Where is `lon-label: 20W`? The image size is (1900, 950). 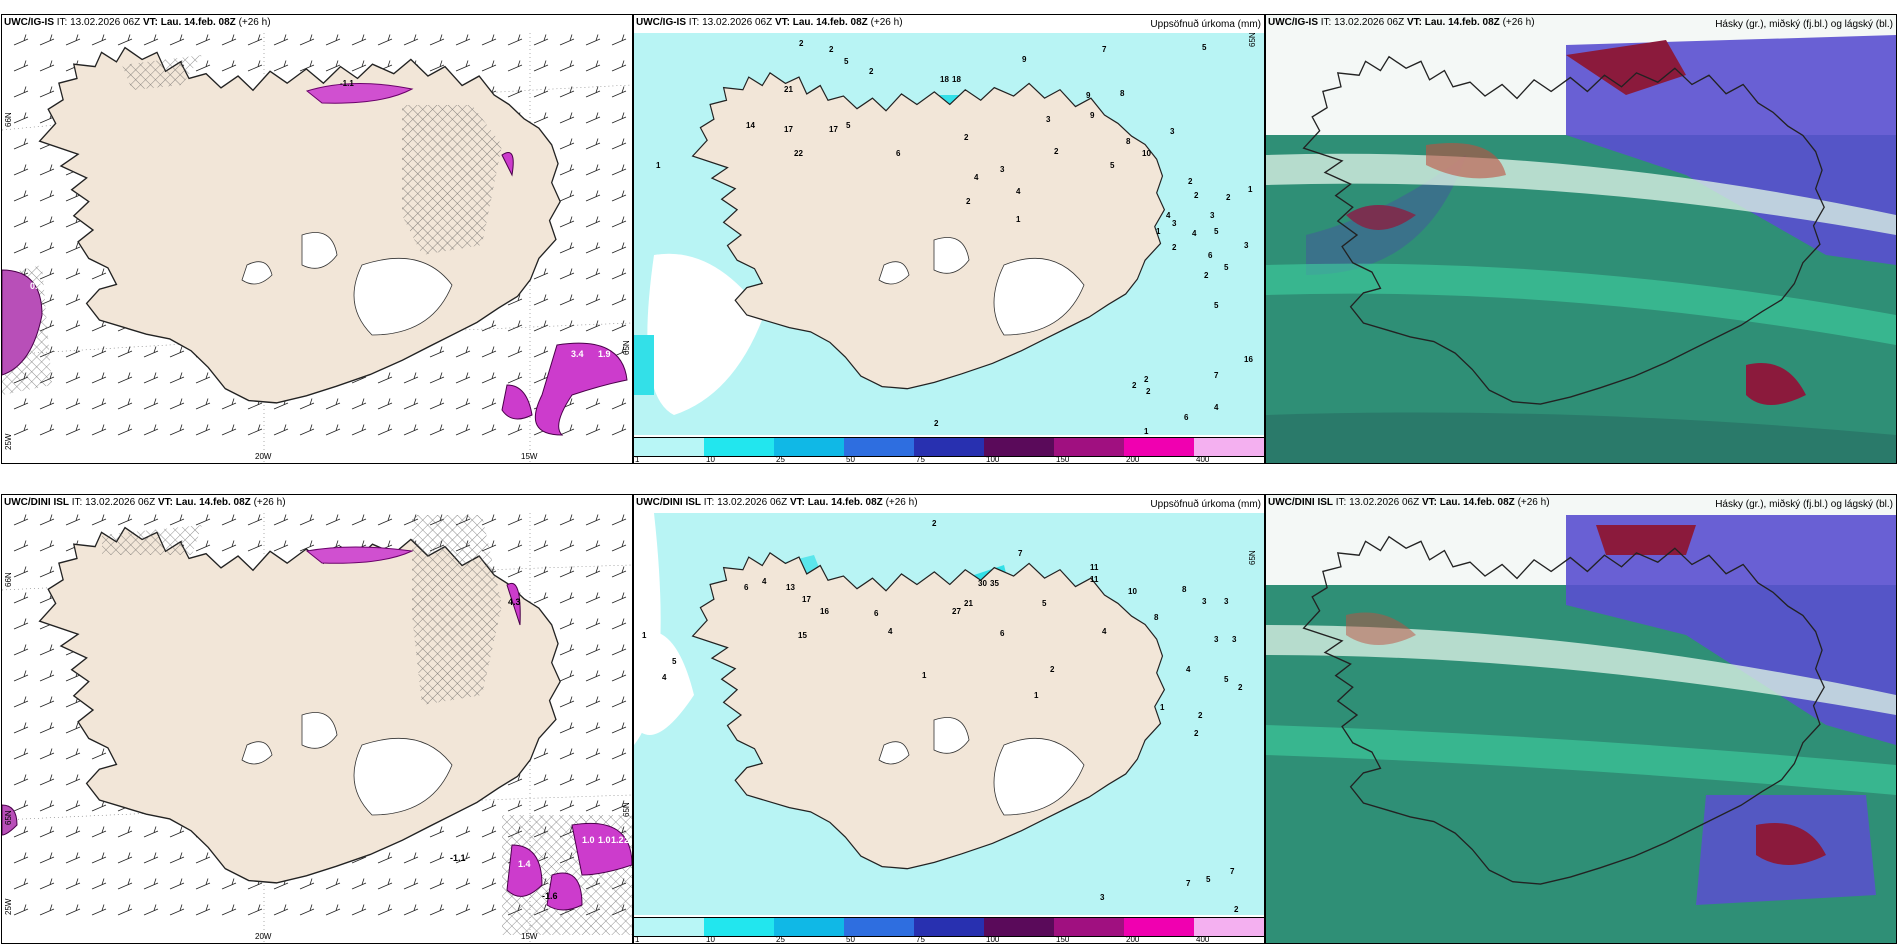
lon-label: 20W is located at coordinates (263, 456).